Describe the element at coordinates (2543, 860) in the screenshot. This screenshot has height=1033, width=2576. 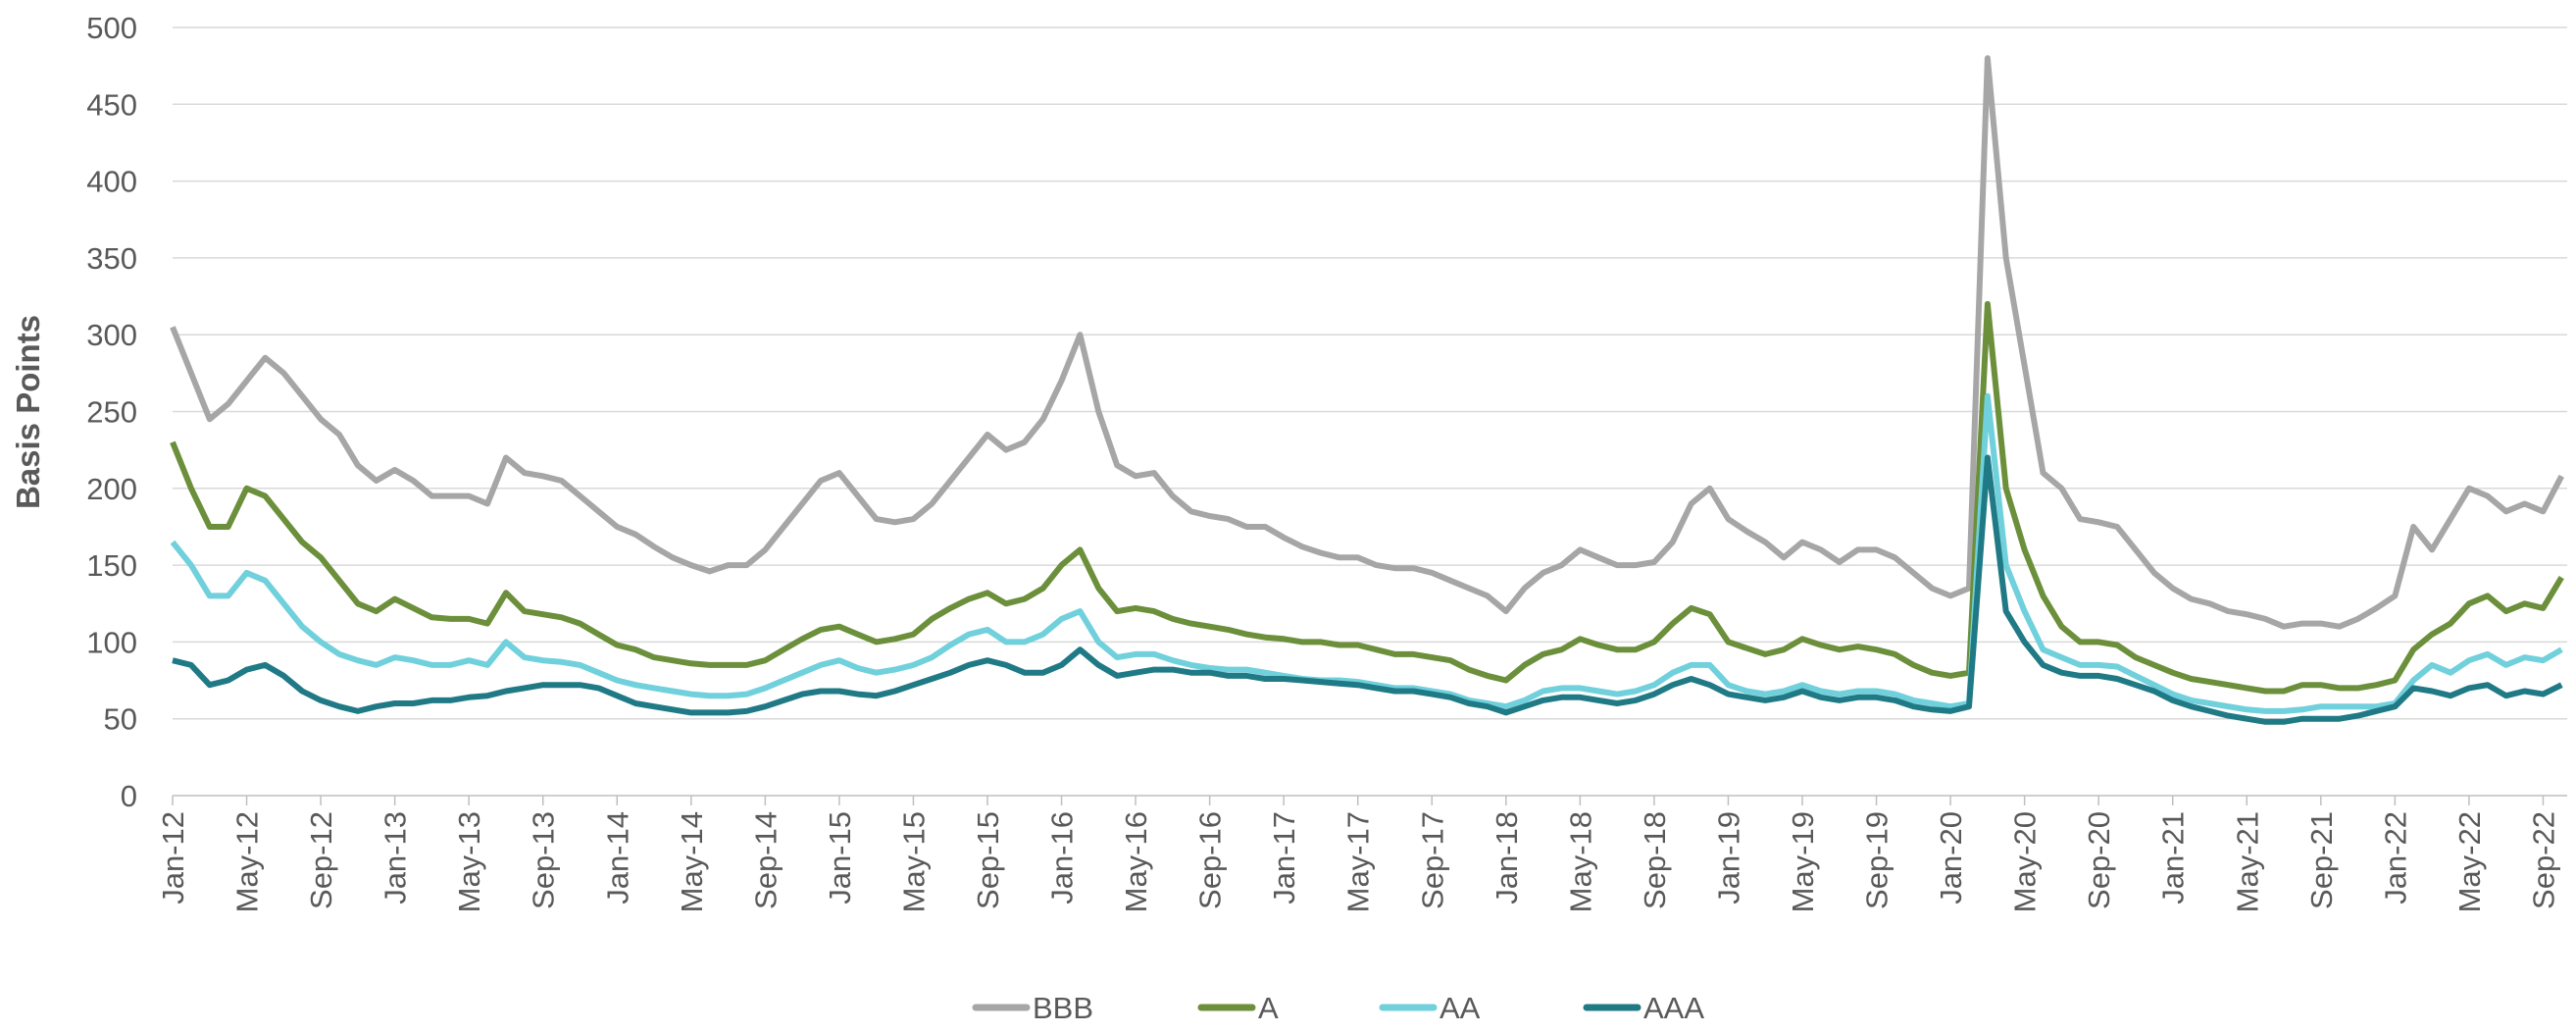
I see `x-tick-label: Sep-22` at that location.